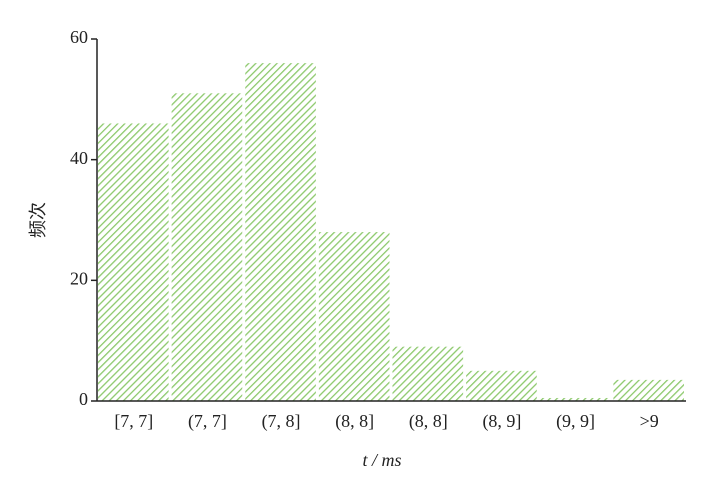 The width and height of the screenshot is (717, 491). I want to click on x-tick-label: >9, so click(649, 421).